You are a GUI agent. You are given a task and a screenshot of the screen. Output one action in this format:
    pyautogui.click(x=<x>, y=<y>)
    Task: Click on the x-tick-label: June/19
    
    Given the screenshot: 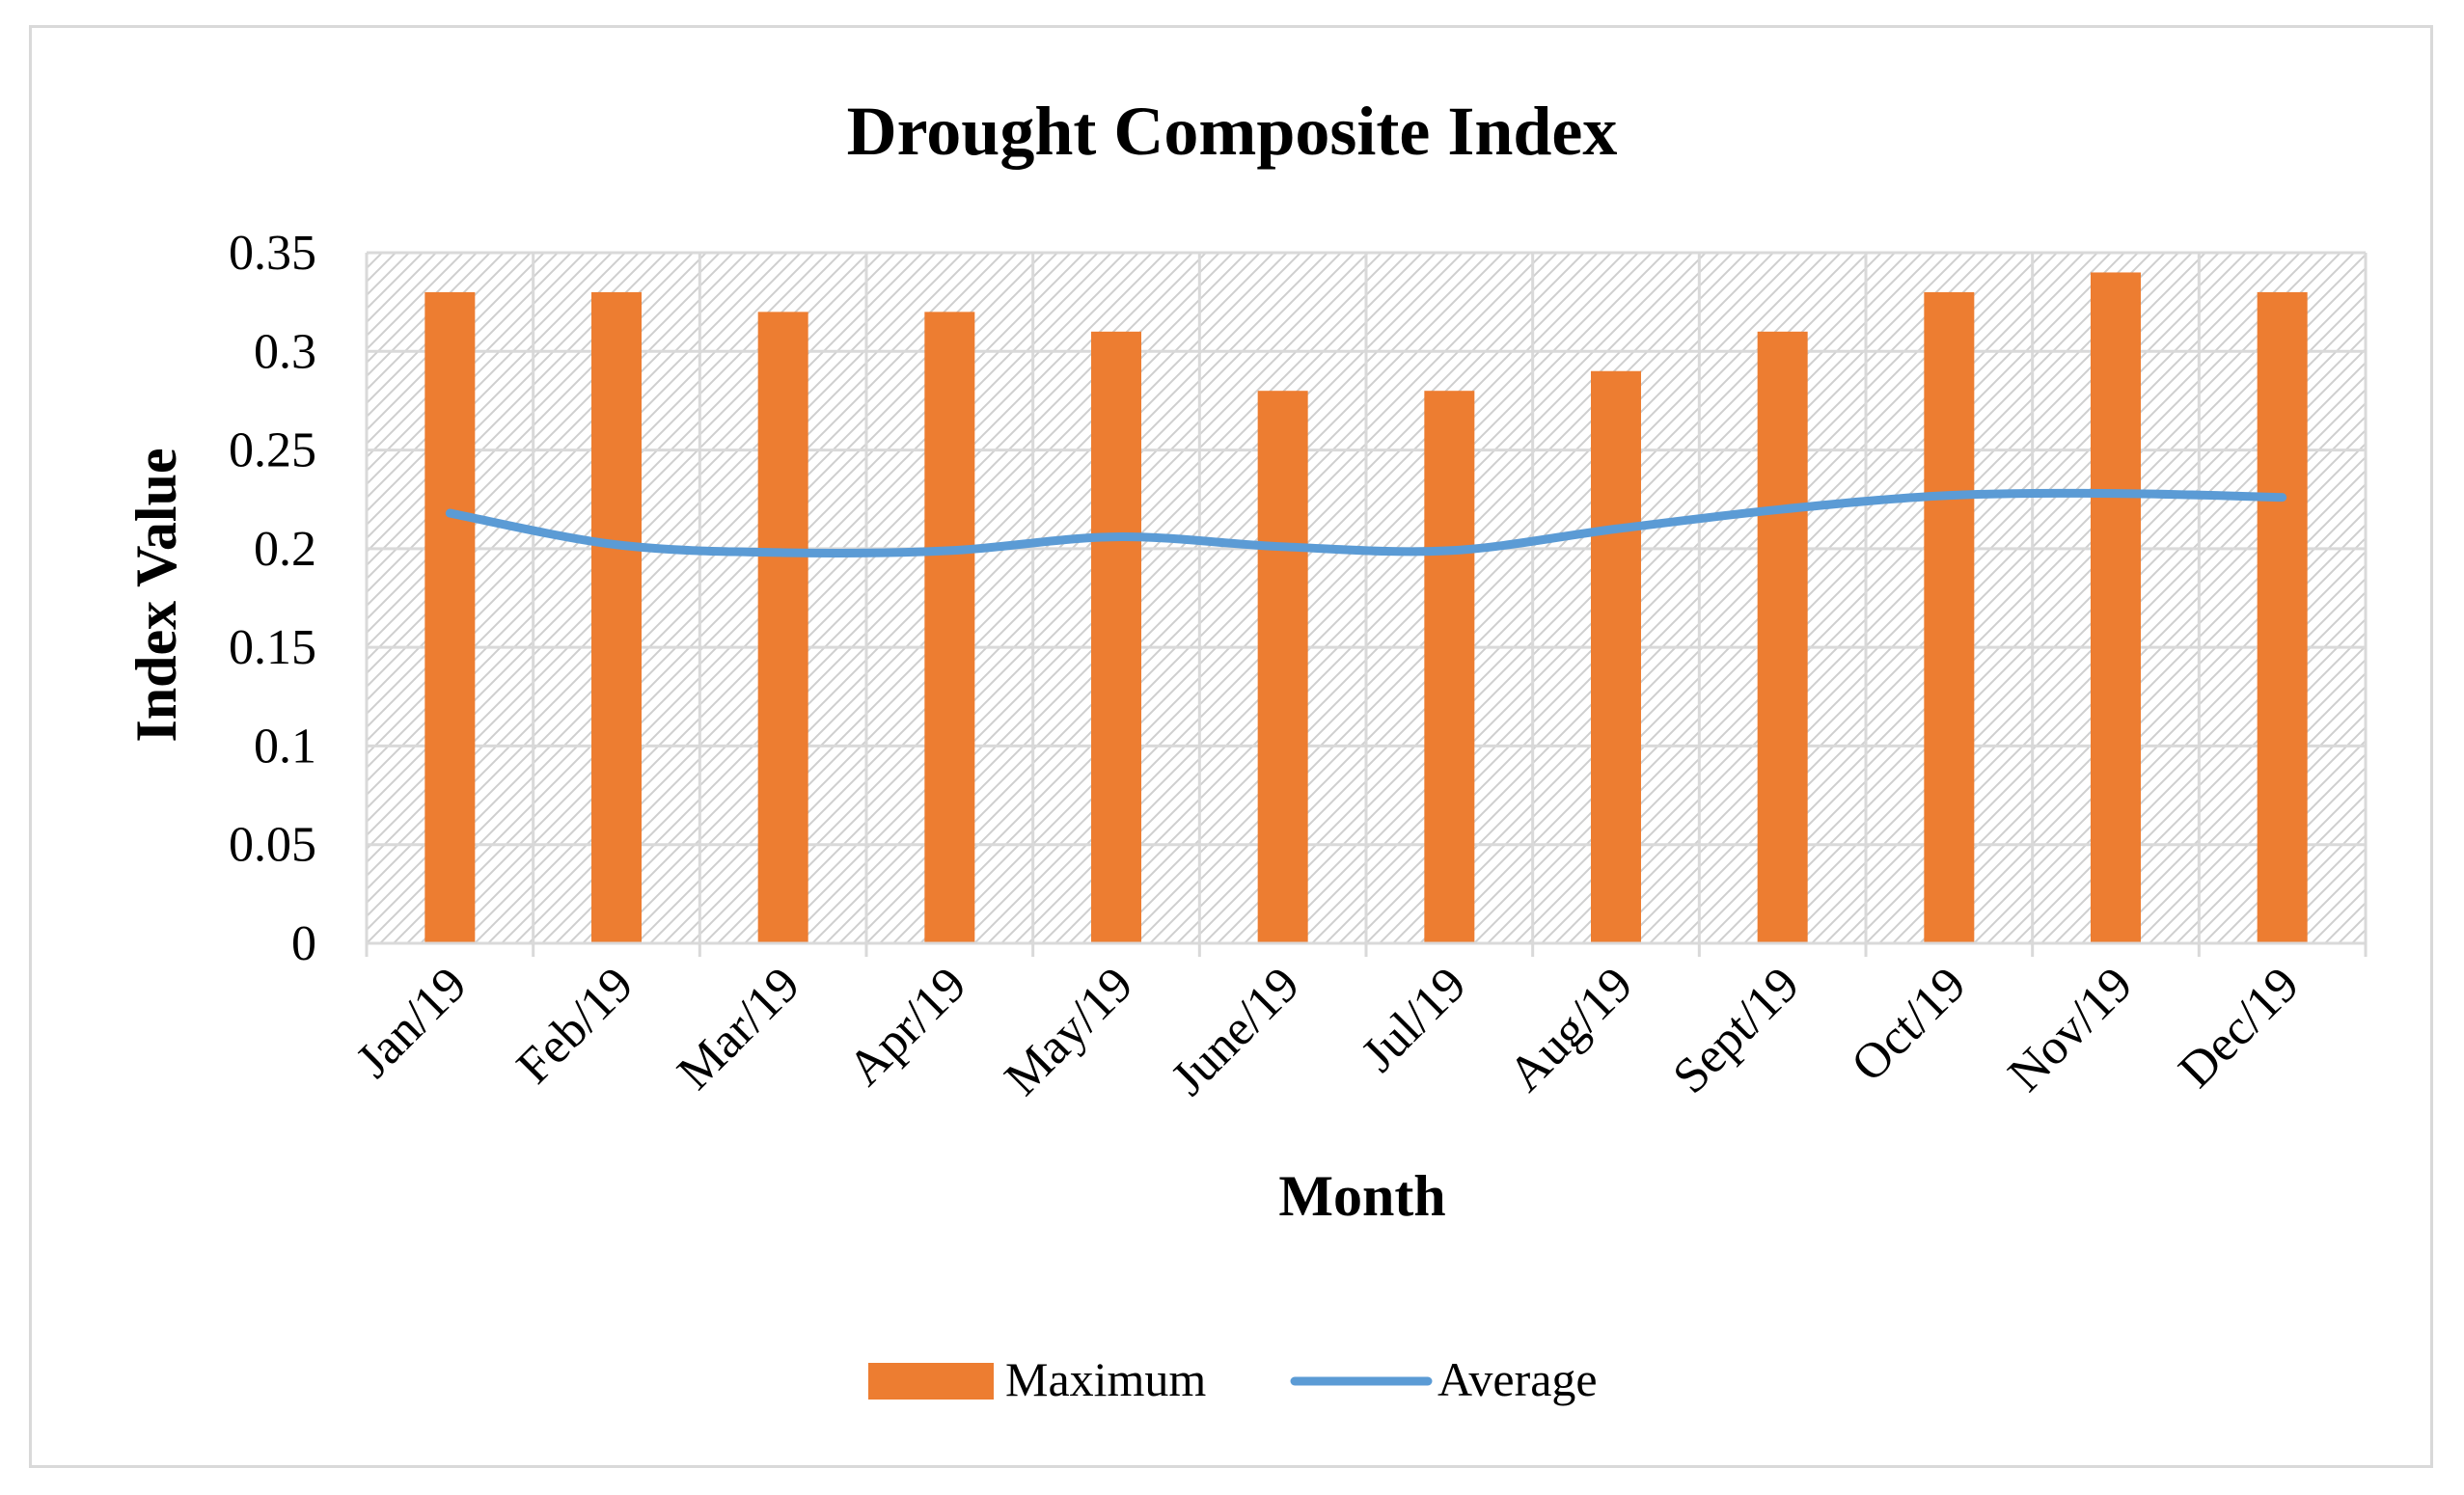 What is the action you would take?
    pyautogui.click(x=1235, y=1031)
    